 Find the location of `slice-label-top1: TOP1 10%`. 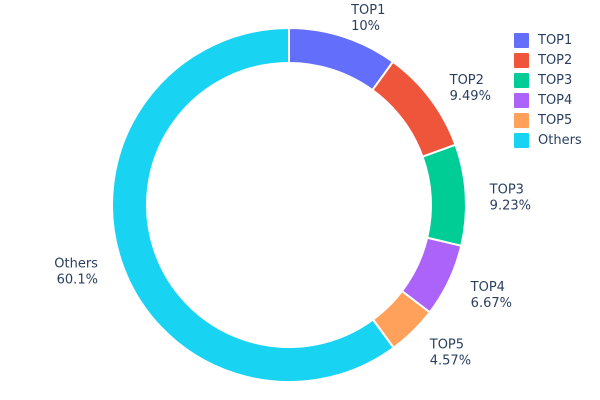

slice-label-top1: TOP1 10% is located at coordinates (367, 18).